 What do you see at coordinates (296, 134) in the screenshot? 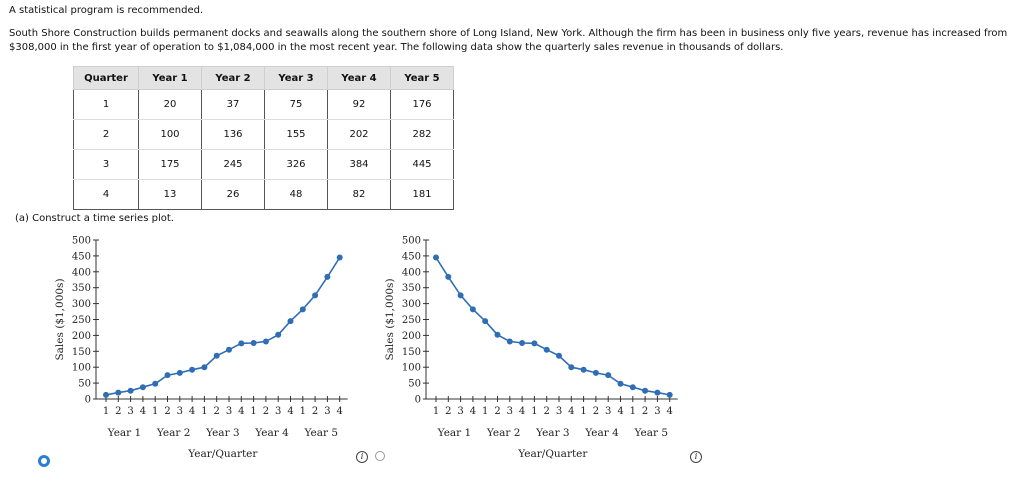
I see `table-cell: 155` at bounding box center [296, 134].